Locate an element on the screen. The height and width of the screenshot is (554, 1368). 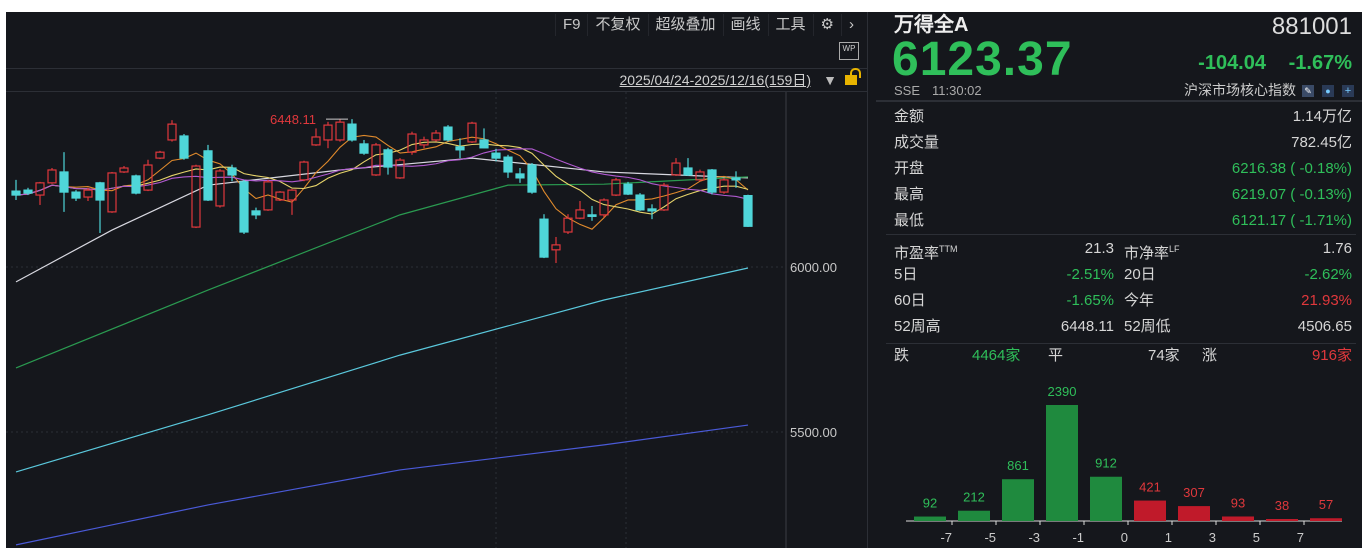
plus-icon: + is located at coordinates (1348, 91).